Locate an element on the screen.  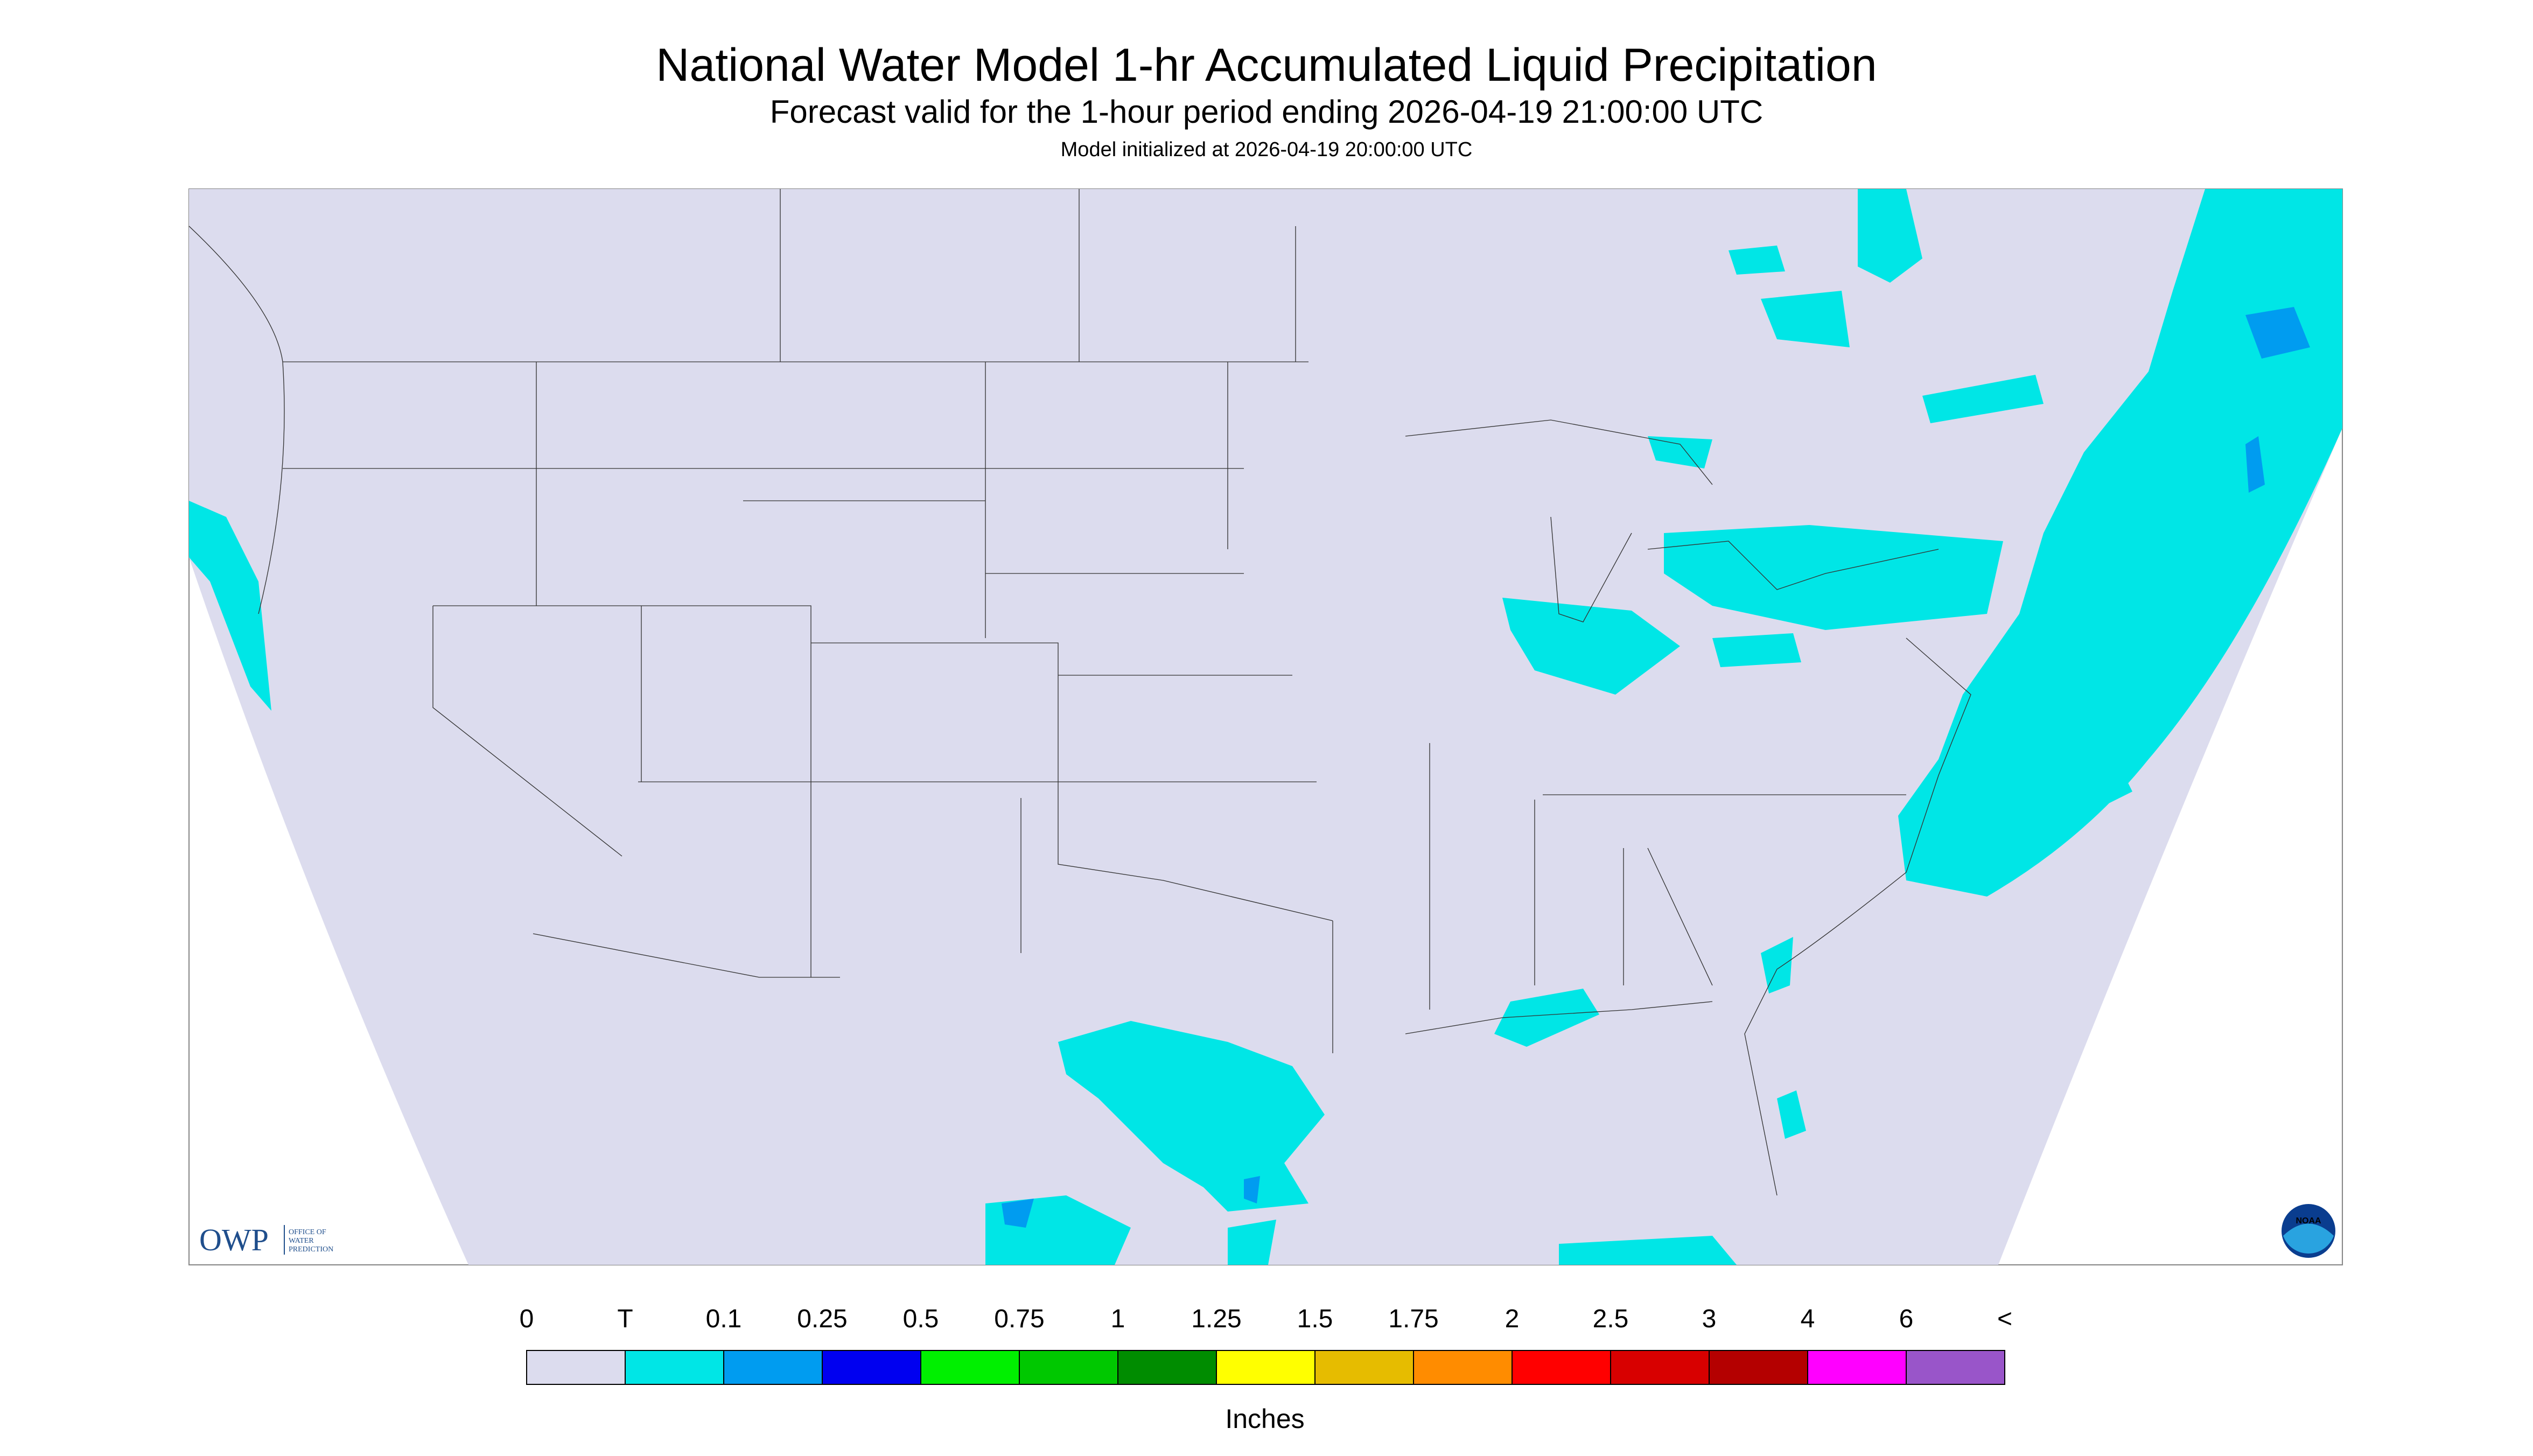
owp-logo-subtext: OFFICE OF is located at coordinates (307, 1232).